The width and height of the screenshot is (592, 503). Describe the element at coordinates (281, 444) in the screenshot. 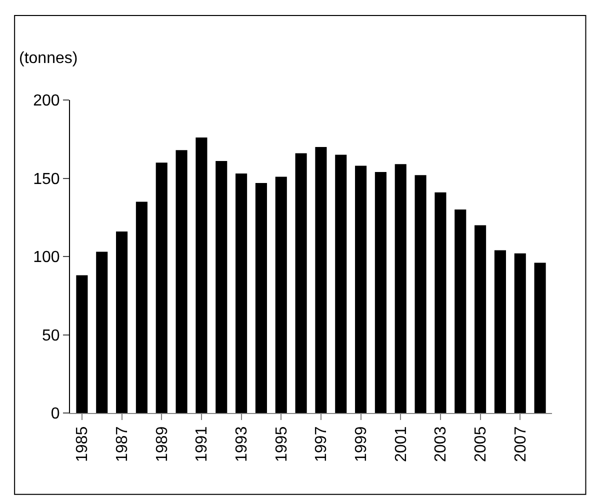

I see `x-tick-label: 1995` at that location.